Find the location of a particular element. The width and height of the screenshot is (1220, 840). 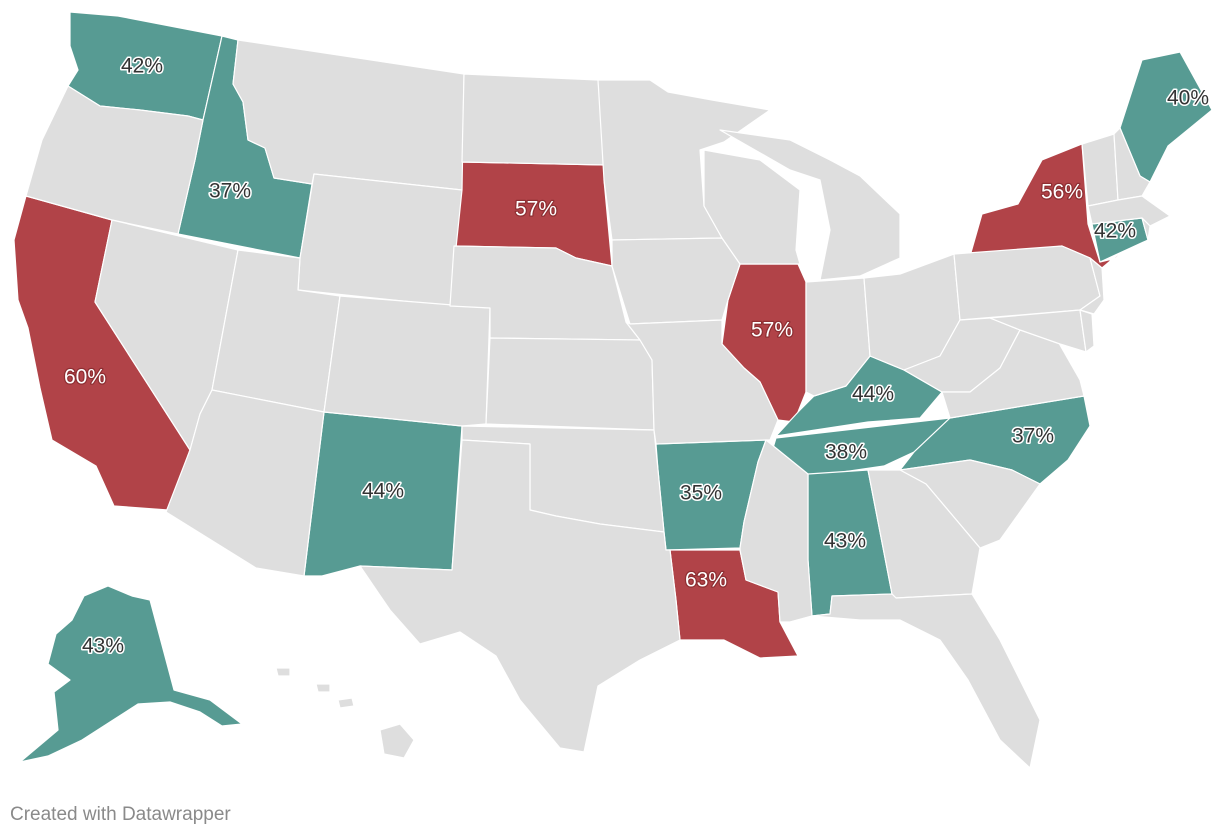

state-ks is located at coordinates (570, 384).